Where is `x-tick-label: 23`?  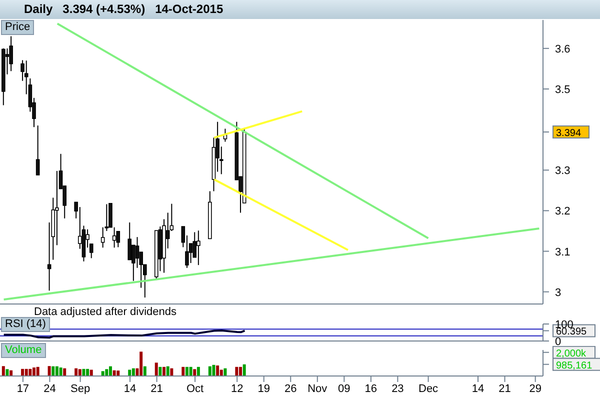
x-tick-label: 23 is located at coordinates (398, 389).